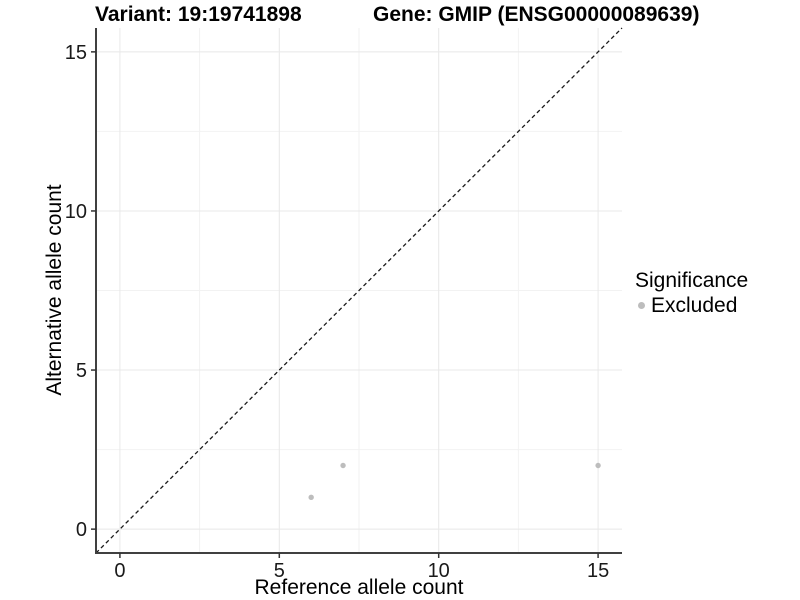 This screenshot has width=800, height=600. Describe the element at coordinates (598, 571) in the screenshot. I see `x-tick-label: 15` at that location.